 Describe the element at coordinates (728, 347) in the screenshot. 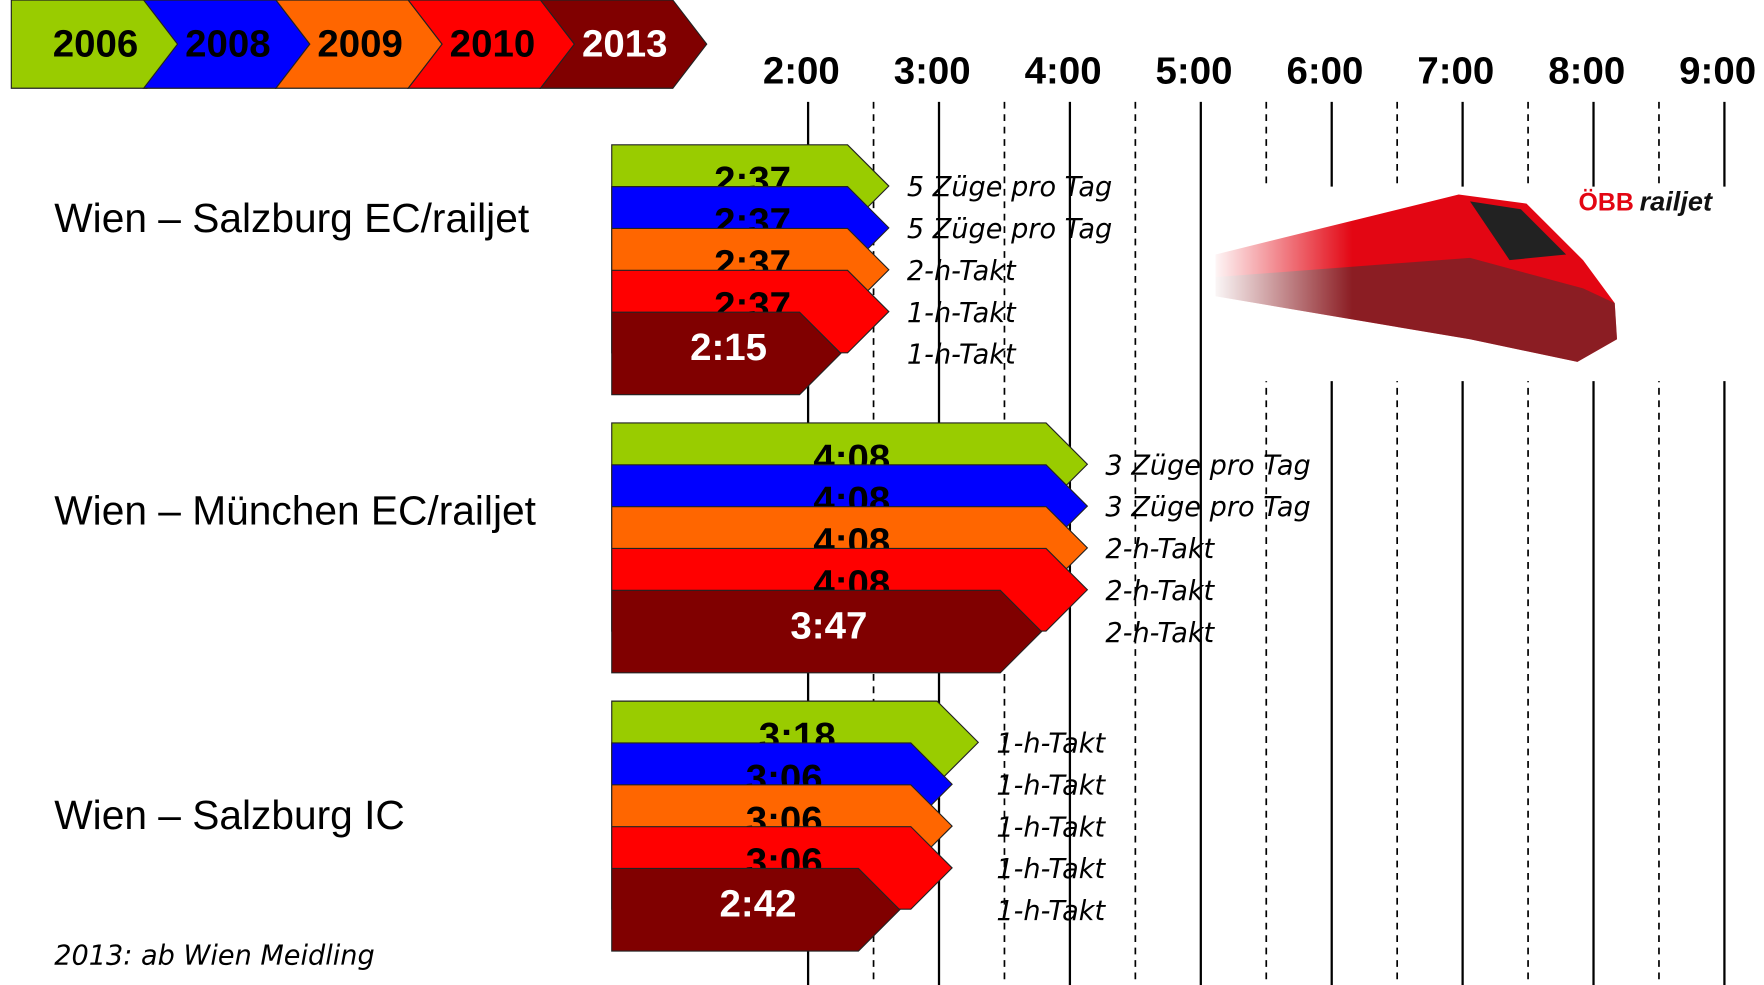

I see `value-label: 2:15` at that location.